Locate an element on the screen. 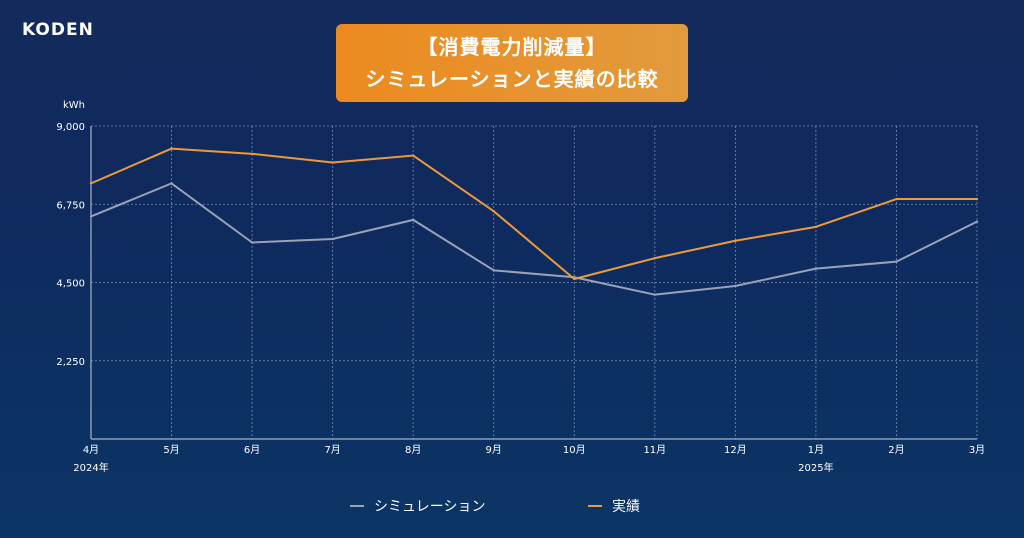 The height and width of the screenshot is (538, 1024). y-tick-label: 6,750 is located at coordinates (70, 205).